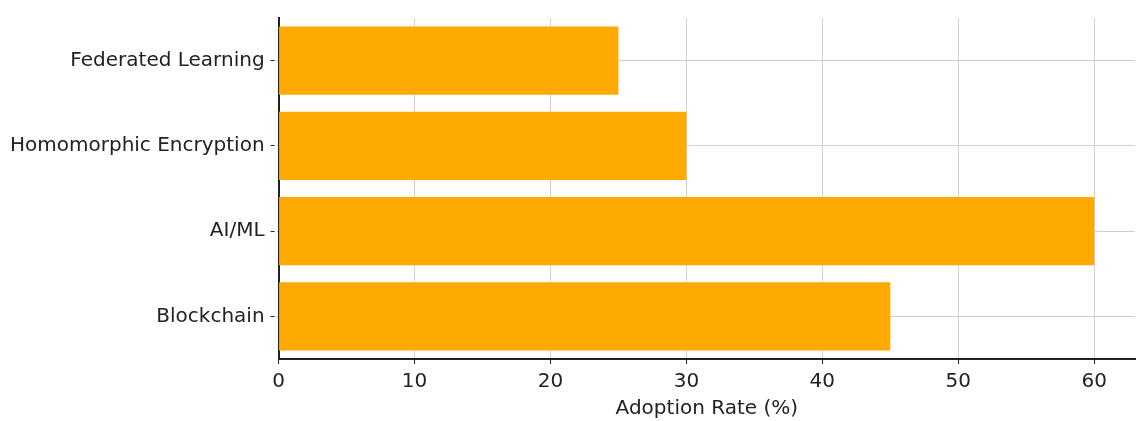 This screenshot has height=421, width=1137. What do you see at coordinates (958, 380) in the screenshot?
I see `x-tick-label: 50` at bounding box center [958, 380].